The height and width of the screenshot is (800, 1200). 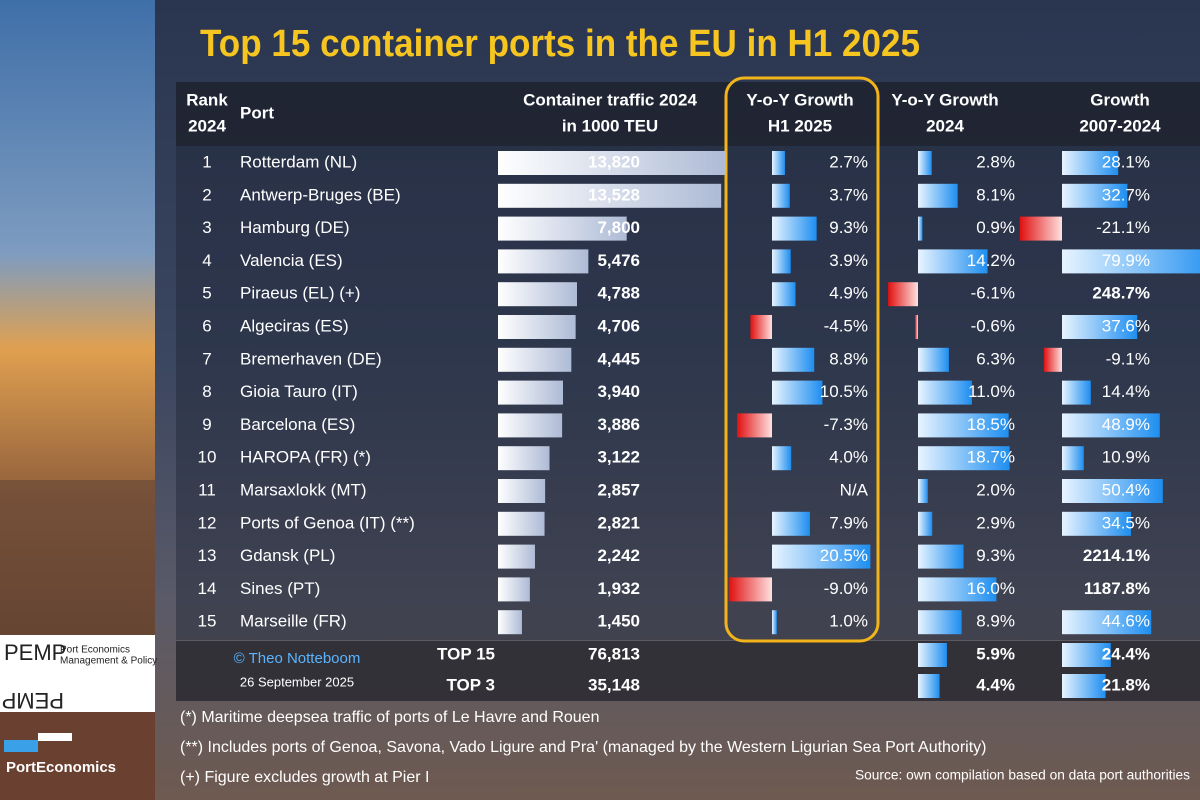 I want to click on growth-label: 2.8%, so click(x=995, y=161).